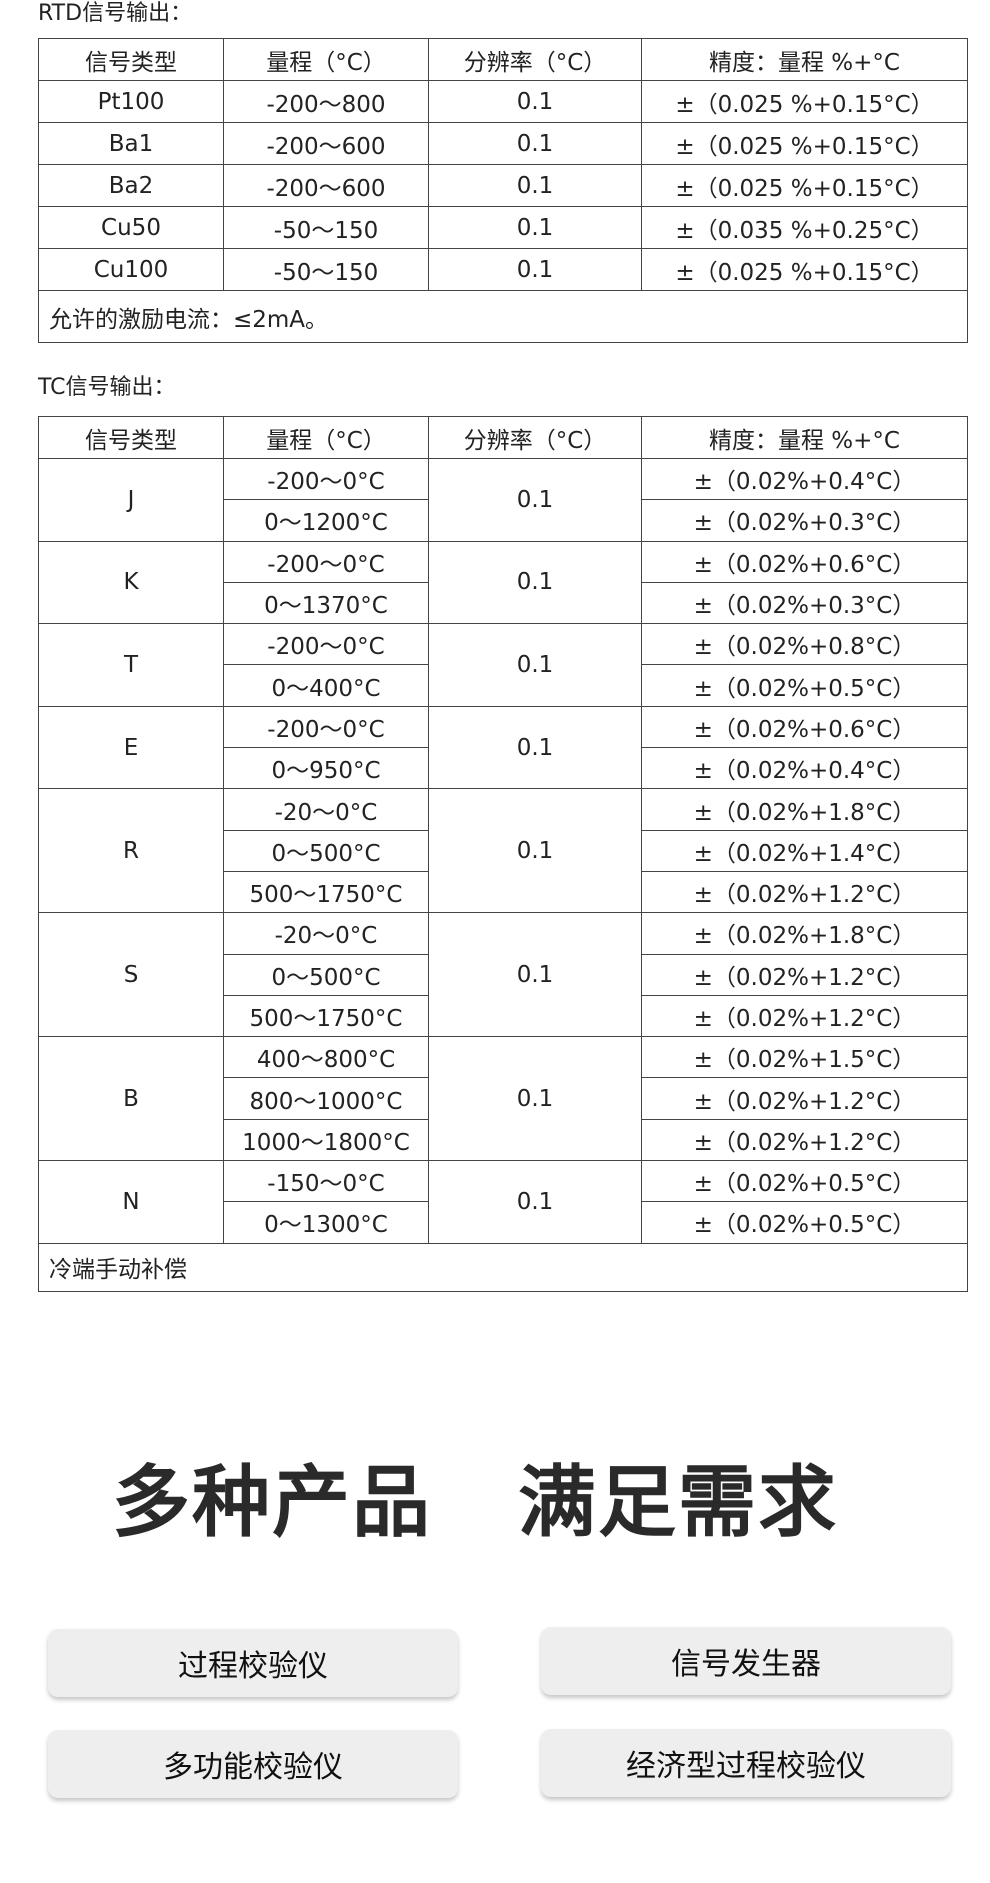  Describe the element at coordinates (131, 665) in the screenshot. I see `cell-signal-type: T` at that location.